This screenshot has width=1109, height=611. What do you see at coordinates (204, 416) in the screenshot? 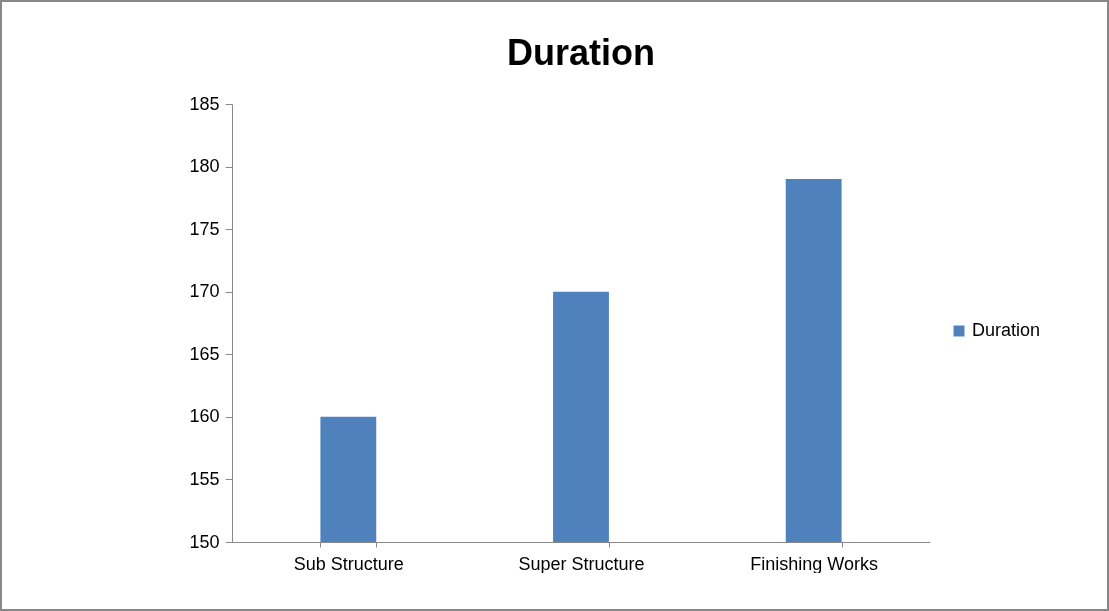
I see `y-tick-label: 160` at bounding box center [204, 416].